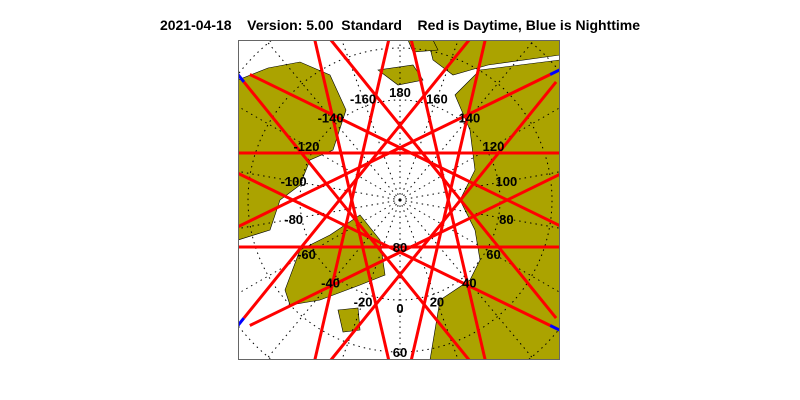 The image size is (800, 400). Describe the element at coordinates (400, 352) in the screenshot. I see `latitude-label: 60` at that location.